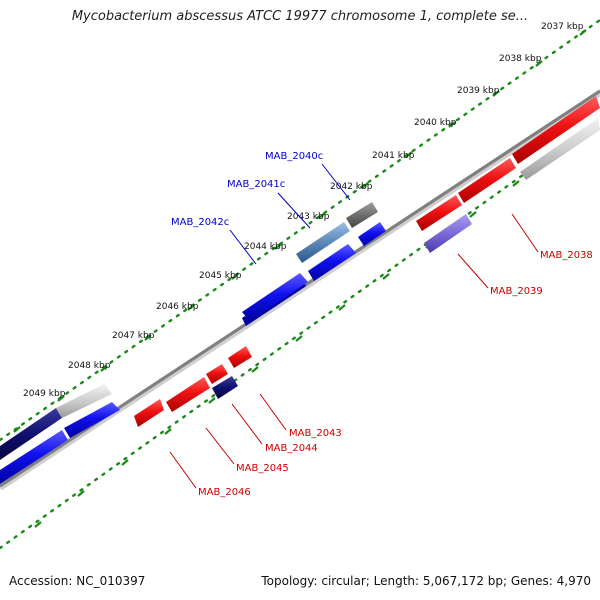 The height and width of the screenshot is (600, 600). I want to click on gene-arrow-mab-2045, so click(188, 394).